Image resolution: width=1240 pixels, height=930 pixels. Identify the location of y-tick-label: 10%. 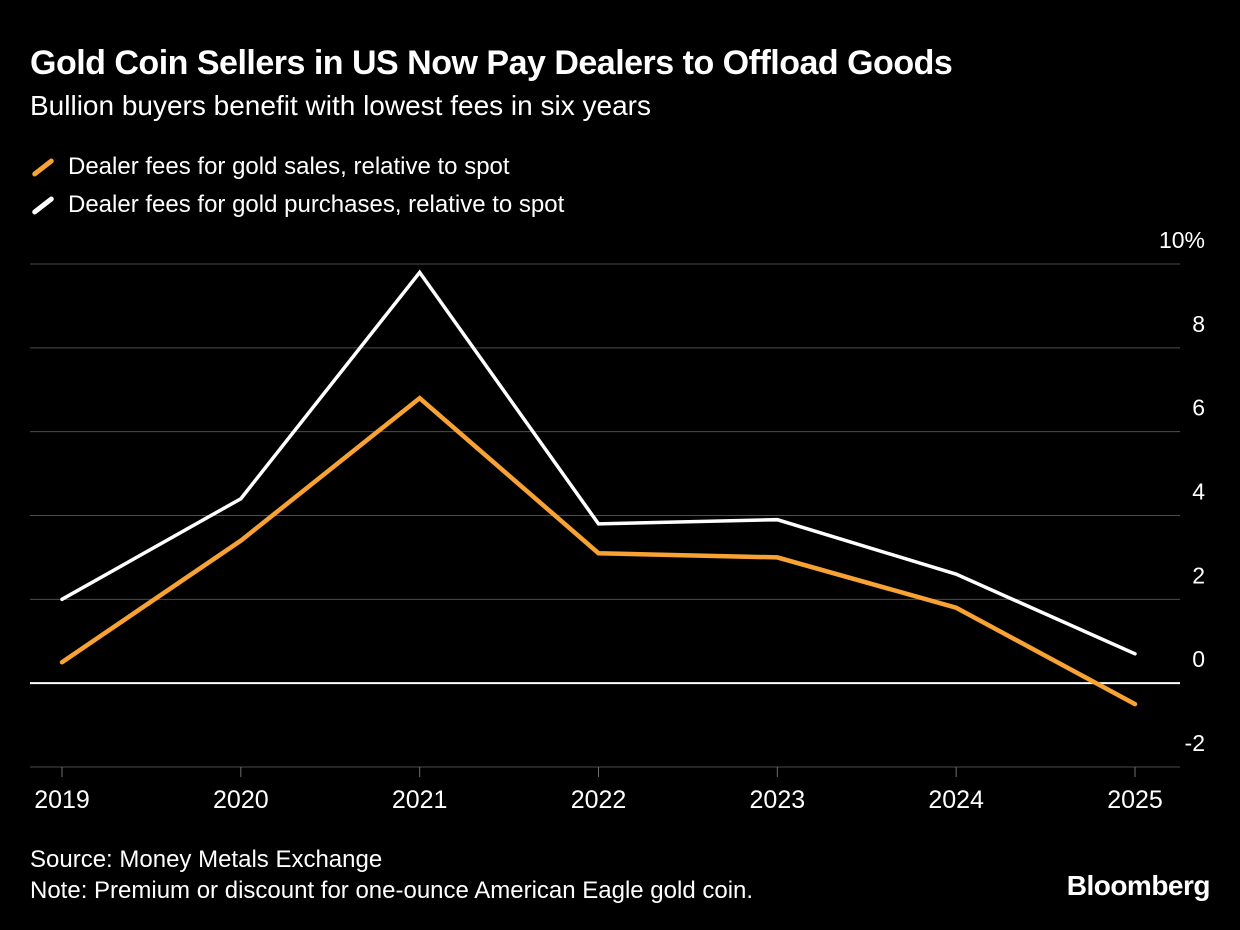
(1182, 240).